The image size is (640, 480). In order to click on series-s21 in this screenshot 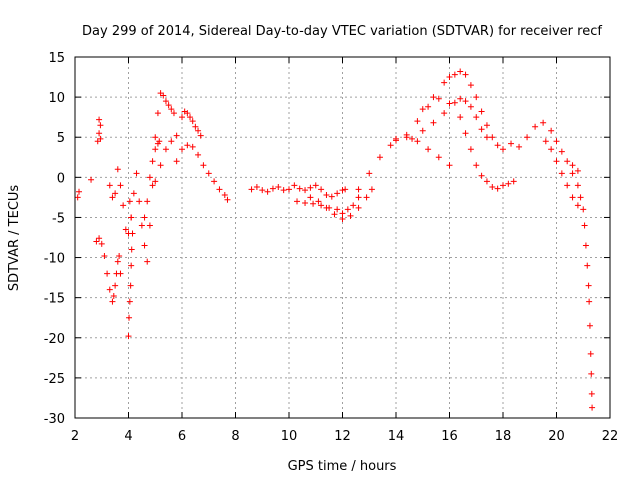, I will do `click(582, 290)`.